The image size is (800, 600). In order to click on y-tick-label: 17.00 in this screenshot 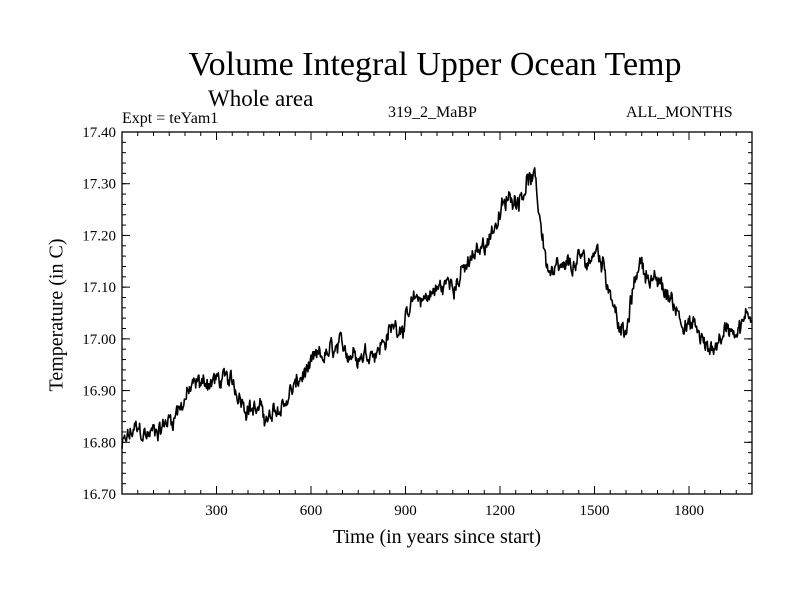, I will do `click(99, 340)`.